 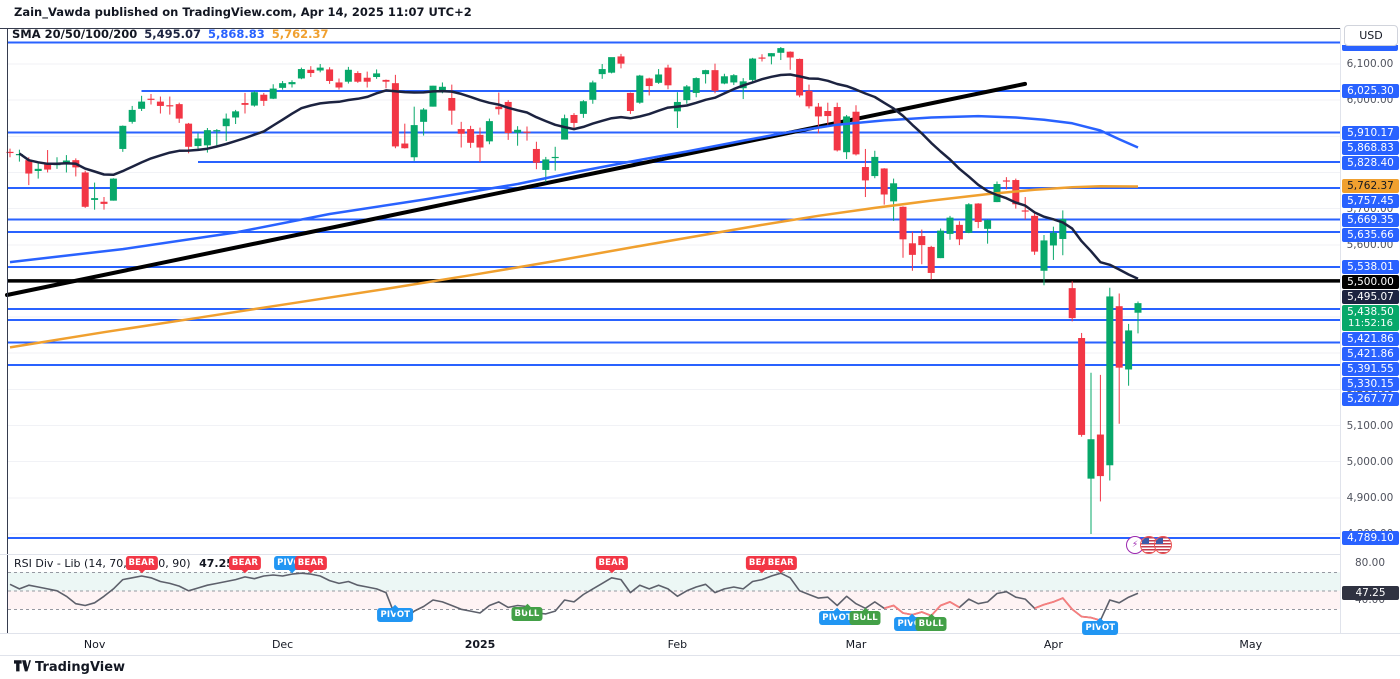 What do you see at coordinates (1371, 35) in the screenshot?
I see `currency-toggle-button: USD` at bounding box center [1371, 35].